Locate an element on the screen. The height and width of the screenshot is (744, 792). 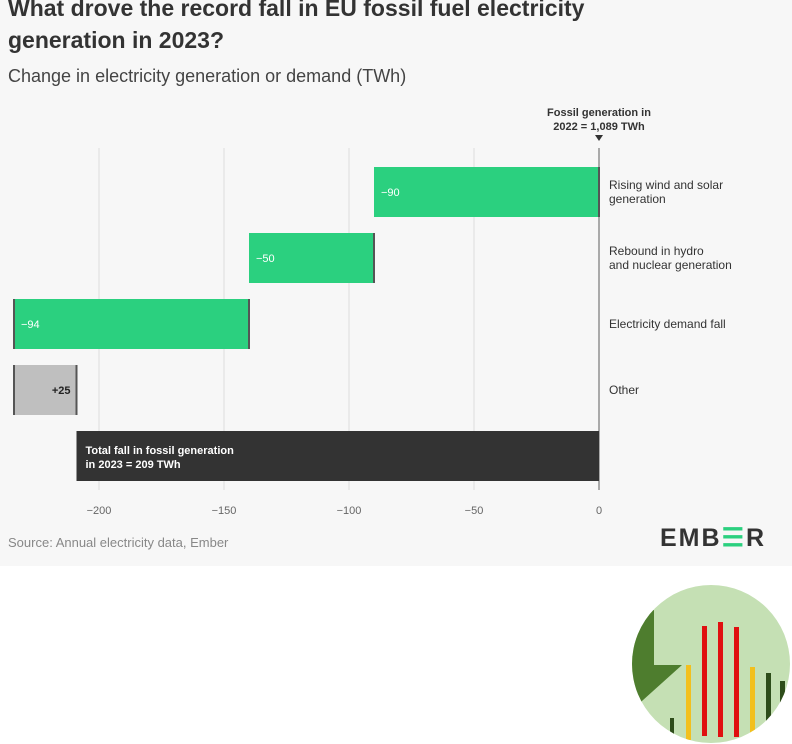
ember-logo: EMB☰R is located at coordinates (713, 538).